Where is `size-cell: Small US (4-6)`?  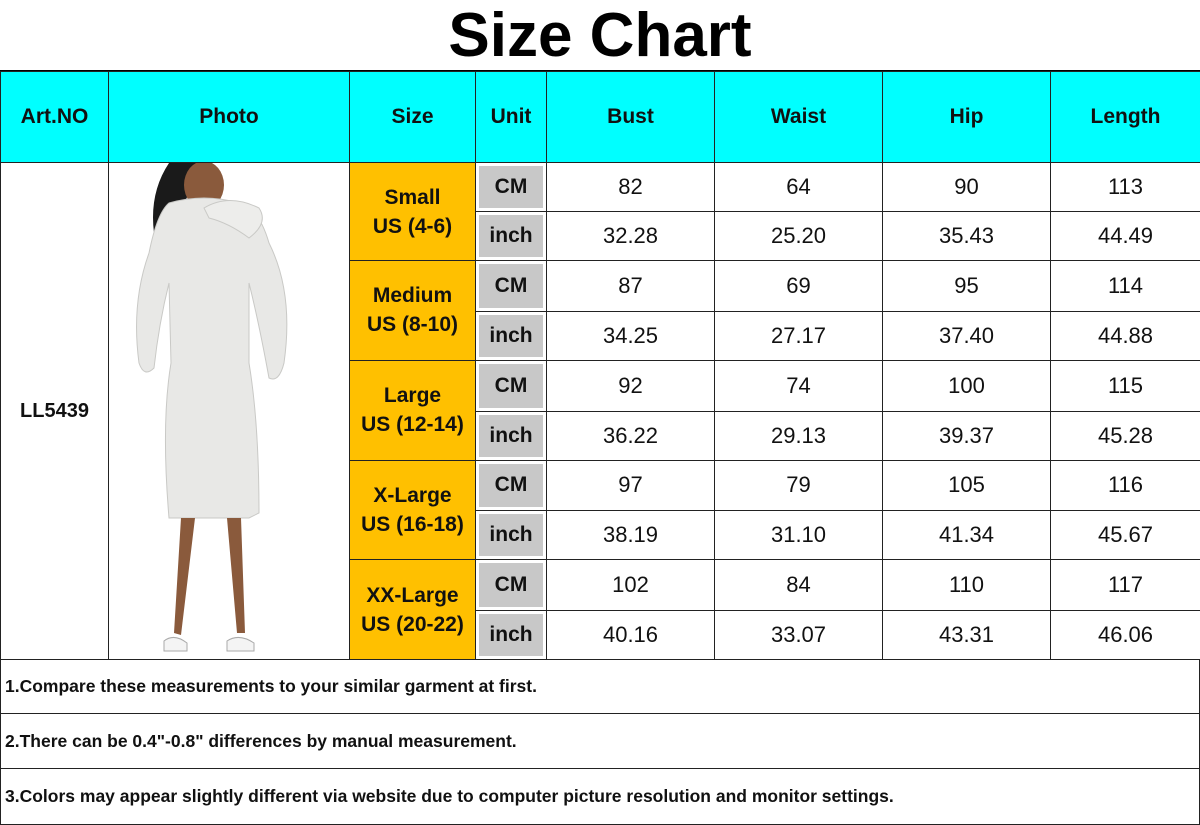
size-cell: Small US (4-6) is located at coordinates (412, 211).